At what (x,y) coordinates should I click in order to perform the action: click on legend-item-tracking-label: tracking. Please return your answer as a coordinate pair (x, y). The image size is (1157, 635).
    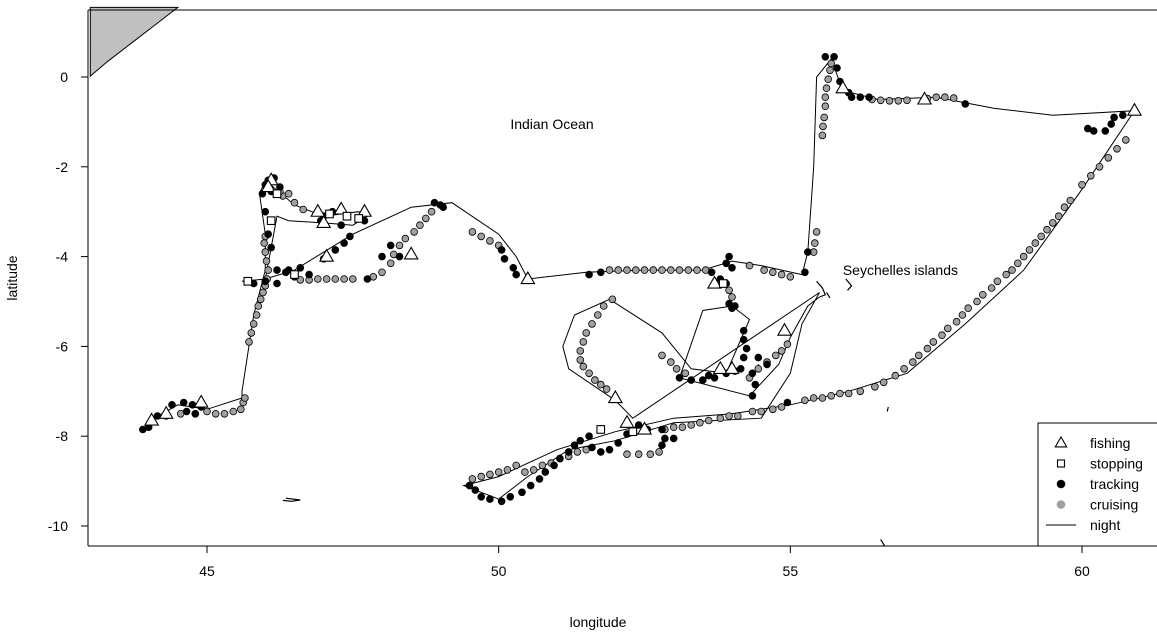
    Looking at the image, I should click on (1114, 484).